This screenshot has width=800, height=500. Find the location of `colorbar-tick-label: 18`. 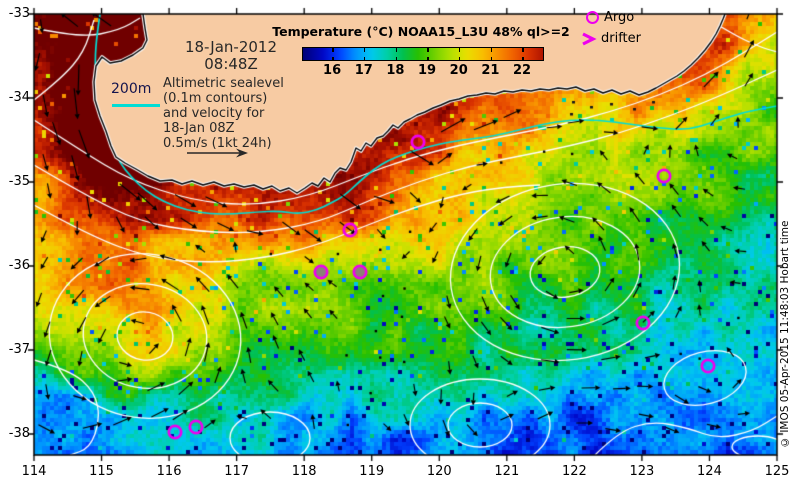

colorbar-tick-label: 18 is located at coordinates (395, 70).